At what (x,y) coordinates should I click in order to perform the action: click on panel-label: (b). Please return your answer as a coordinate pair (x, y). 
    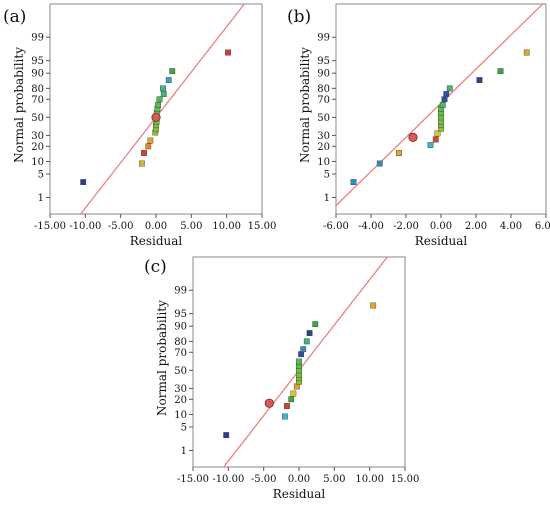
    Looking at the image, I should click on (299, 17).